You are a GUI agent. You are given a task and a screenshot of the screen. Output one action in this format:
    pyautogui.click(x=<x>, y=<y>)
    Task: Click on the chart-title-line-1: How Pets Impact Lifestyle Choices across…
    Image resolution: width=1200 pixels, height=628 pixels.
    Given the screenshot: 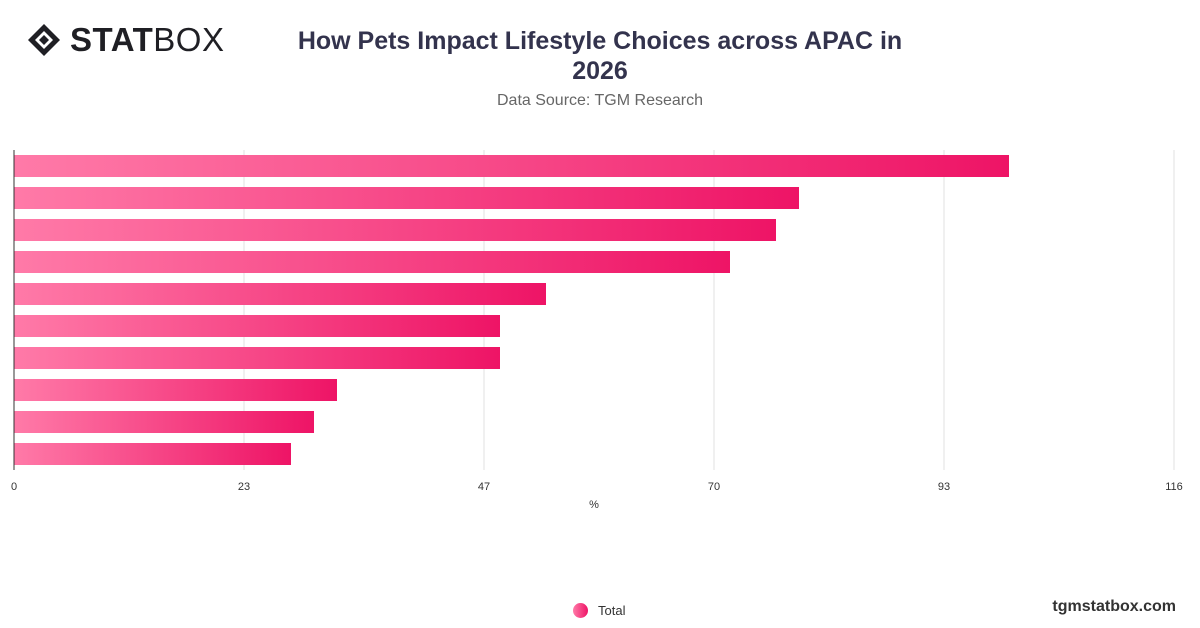 What is the action you would take?
    pyautogui.click(x=600, y=41)
    